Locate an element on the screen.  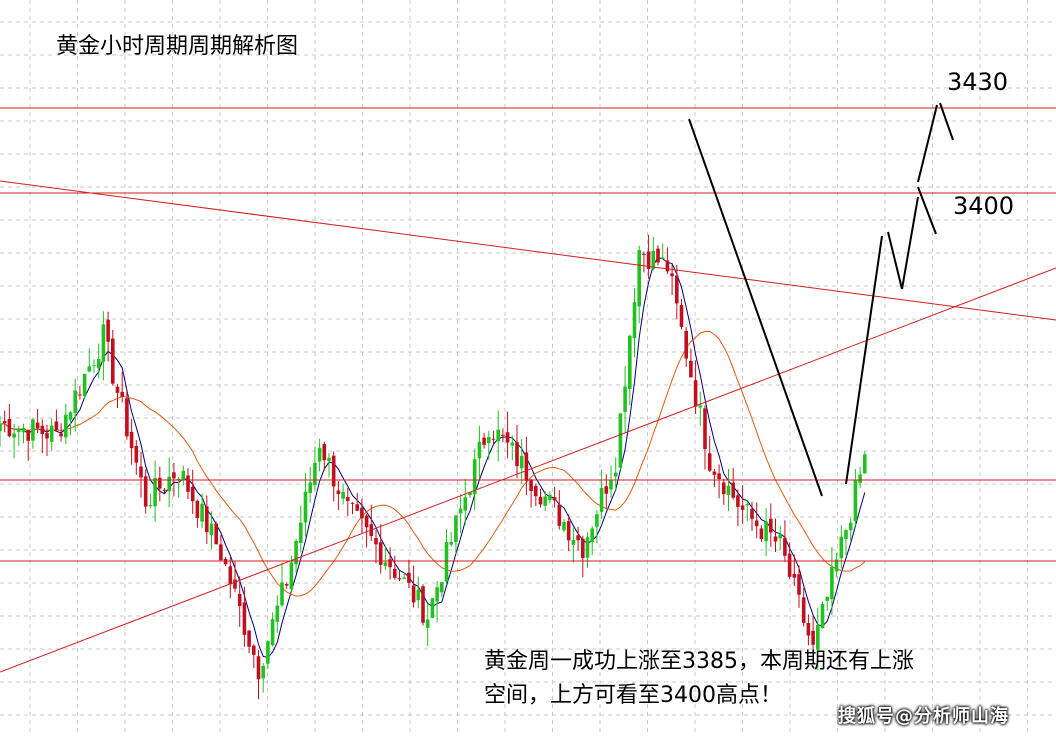
analysis-annotation: 黄金周一成功上涨至3385，本周期还有上涨 空间，上方可看至3400高点！ is located at coordinates (699, 679).